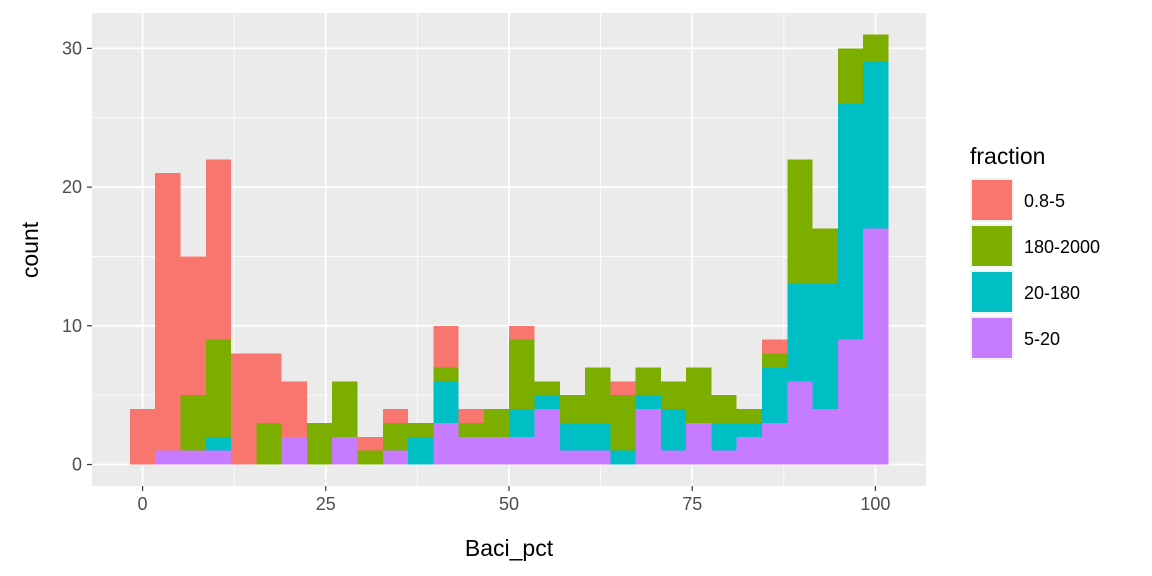 This screenshot has width=1152, height=576. Describe the element at coordinates (509, 548) in the screenshot. I see `x-axis-title: Baci_pct` at that location.